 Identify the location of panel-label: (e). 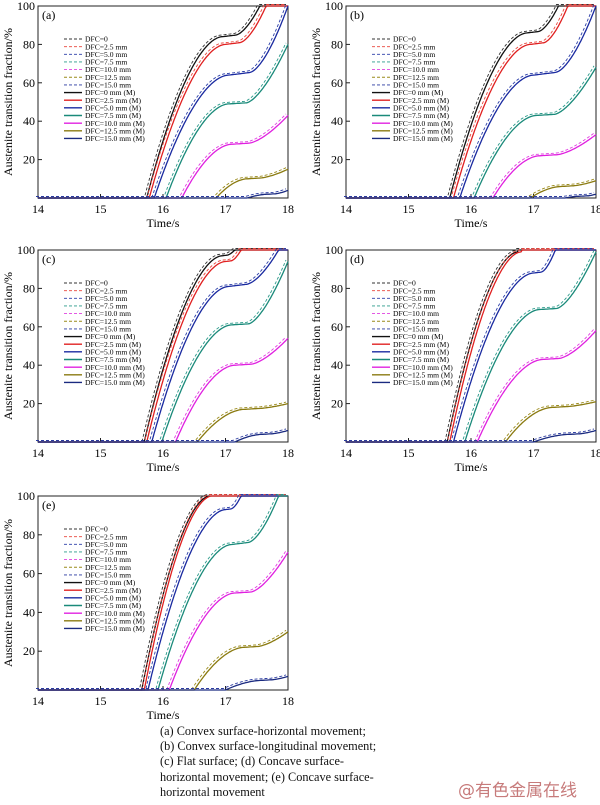
(48, 505).